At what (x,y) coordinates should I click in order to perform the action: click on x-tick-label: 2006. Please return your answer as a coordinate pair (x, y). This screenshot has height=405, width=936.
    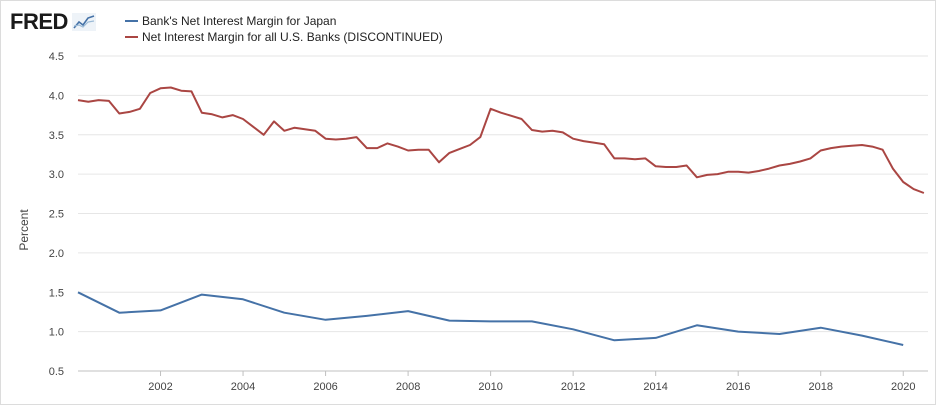
    Looking at the image, I should click on (325, 387).